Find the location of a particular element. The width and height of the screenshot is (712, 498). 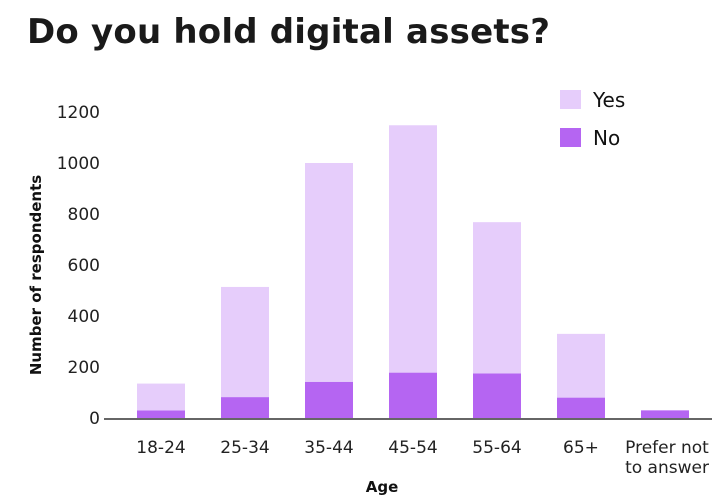

x-tick-label: 35-44 is located at coordinates (328, 448).